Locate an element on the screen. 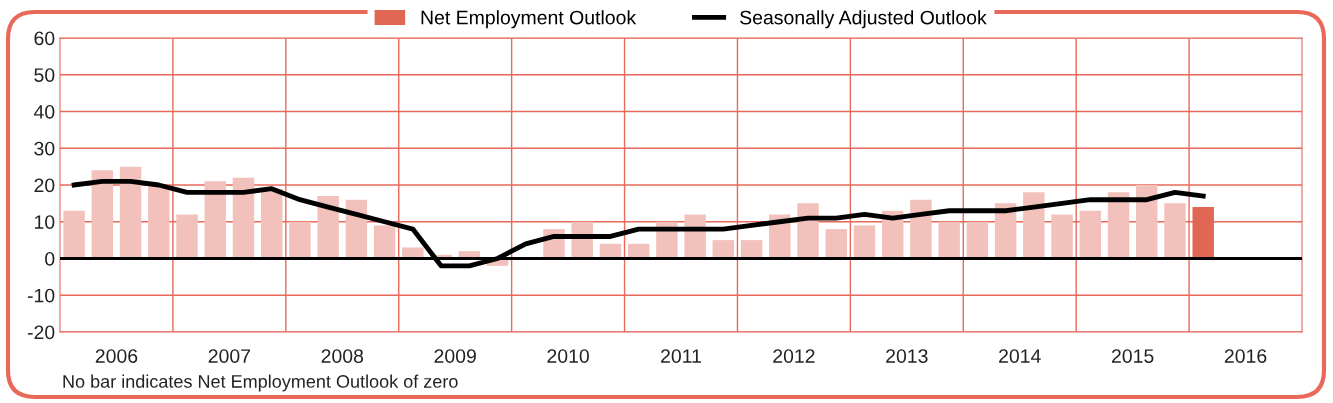 This screenshot has width=1333, height=403. x-tick-label: 2008 is located at coordinates (342, 356).